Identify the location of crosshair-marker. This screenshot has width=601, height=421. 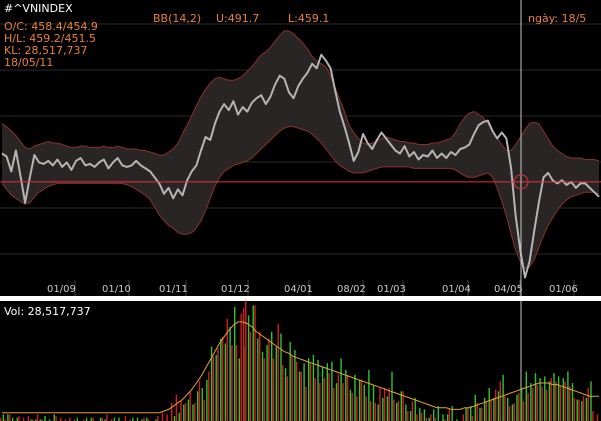
(521, 182).